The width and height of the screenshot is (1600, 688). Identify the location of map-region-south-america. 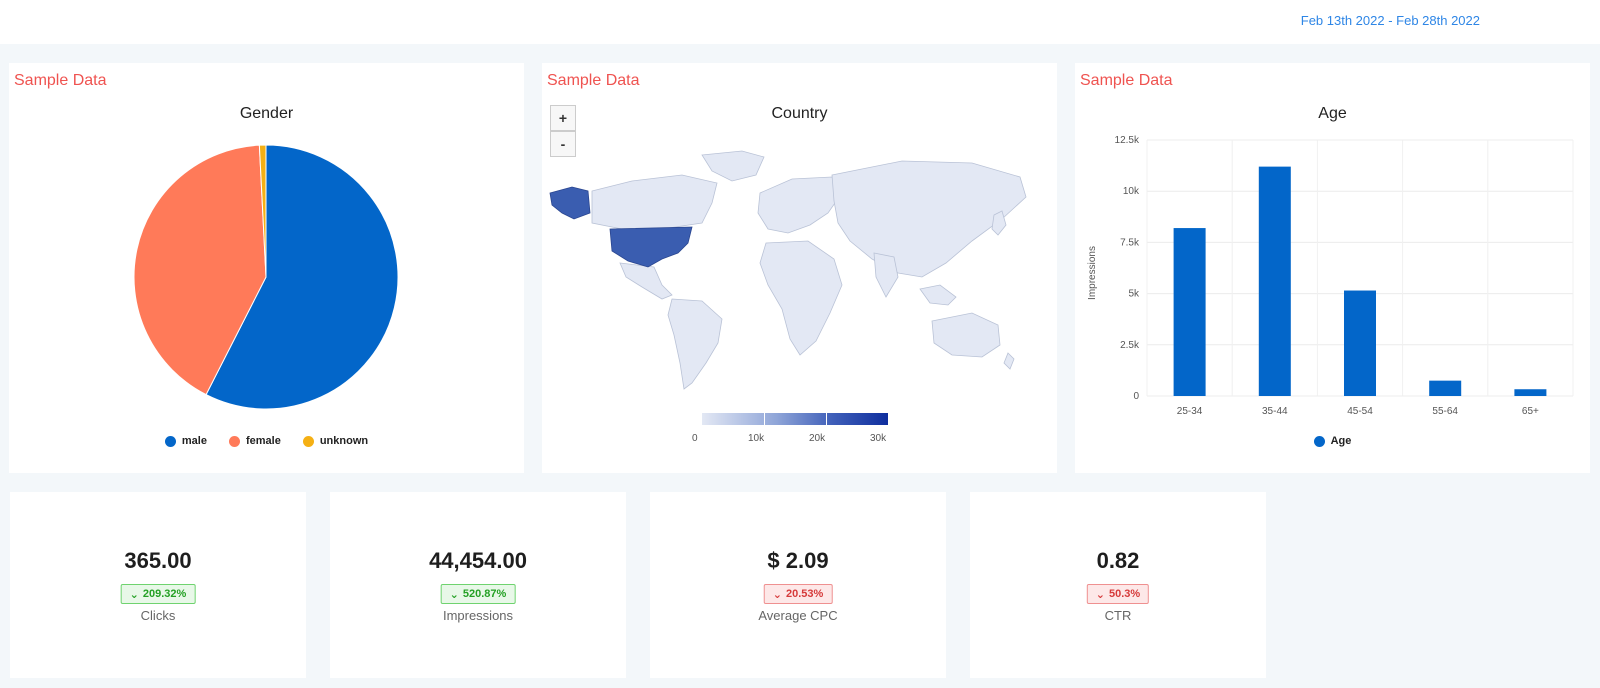
(695, 344).